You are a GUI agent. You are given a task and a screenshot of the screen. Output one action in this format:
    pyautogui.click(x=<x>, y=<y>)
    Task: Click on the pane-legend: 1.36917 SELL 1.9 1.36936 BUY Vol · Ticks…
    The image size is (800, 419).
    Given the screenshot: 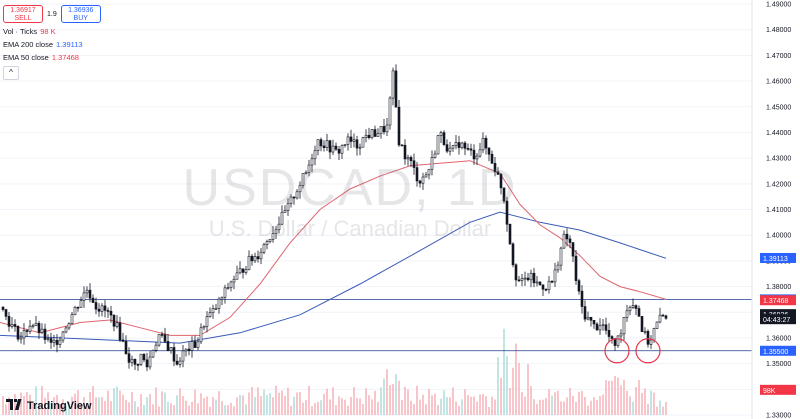 What is the action you would take?
    pyautogui.click(x=52, y=42)
    